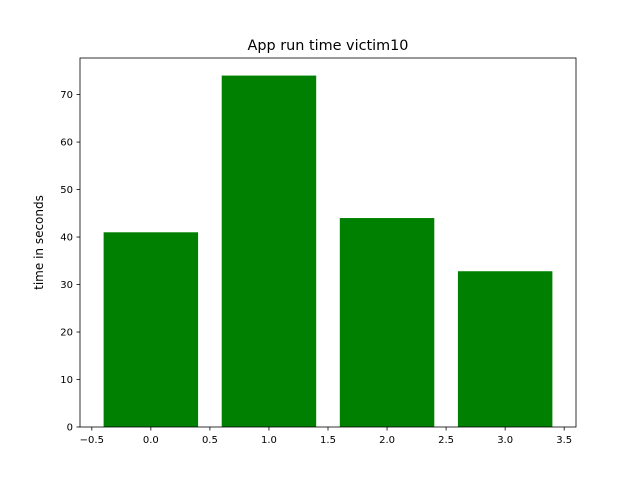 This screenshot has height=480, width=640. Describe the element at coordinates (210, 440) in the screenshot. I see `x-tick-label: 0.5` at that location.